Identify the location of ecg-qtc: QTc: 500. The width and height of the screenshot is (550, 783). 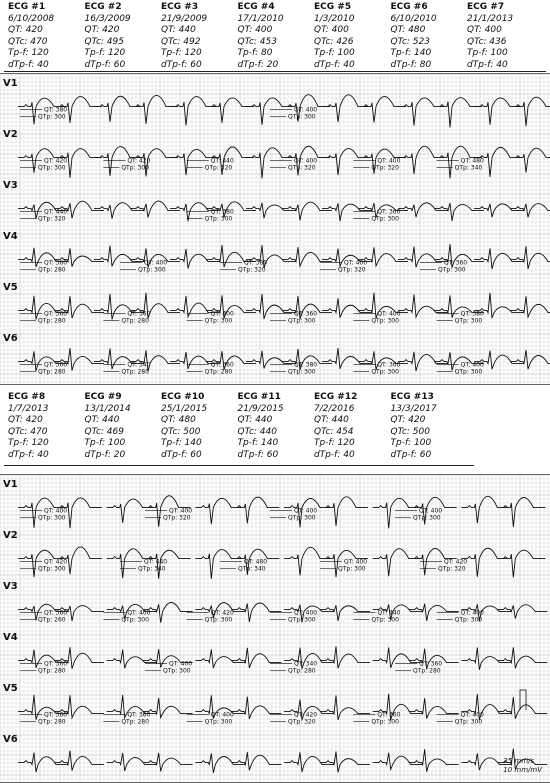
(181, 431).